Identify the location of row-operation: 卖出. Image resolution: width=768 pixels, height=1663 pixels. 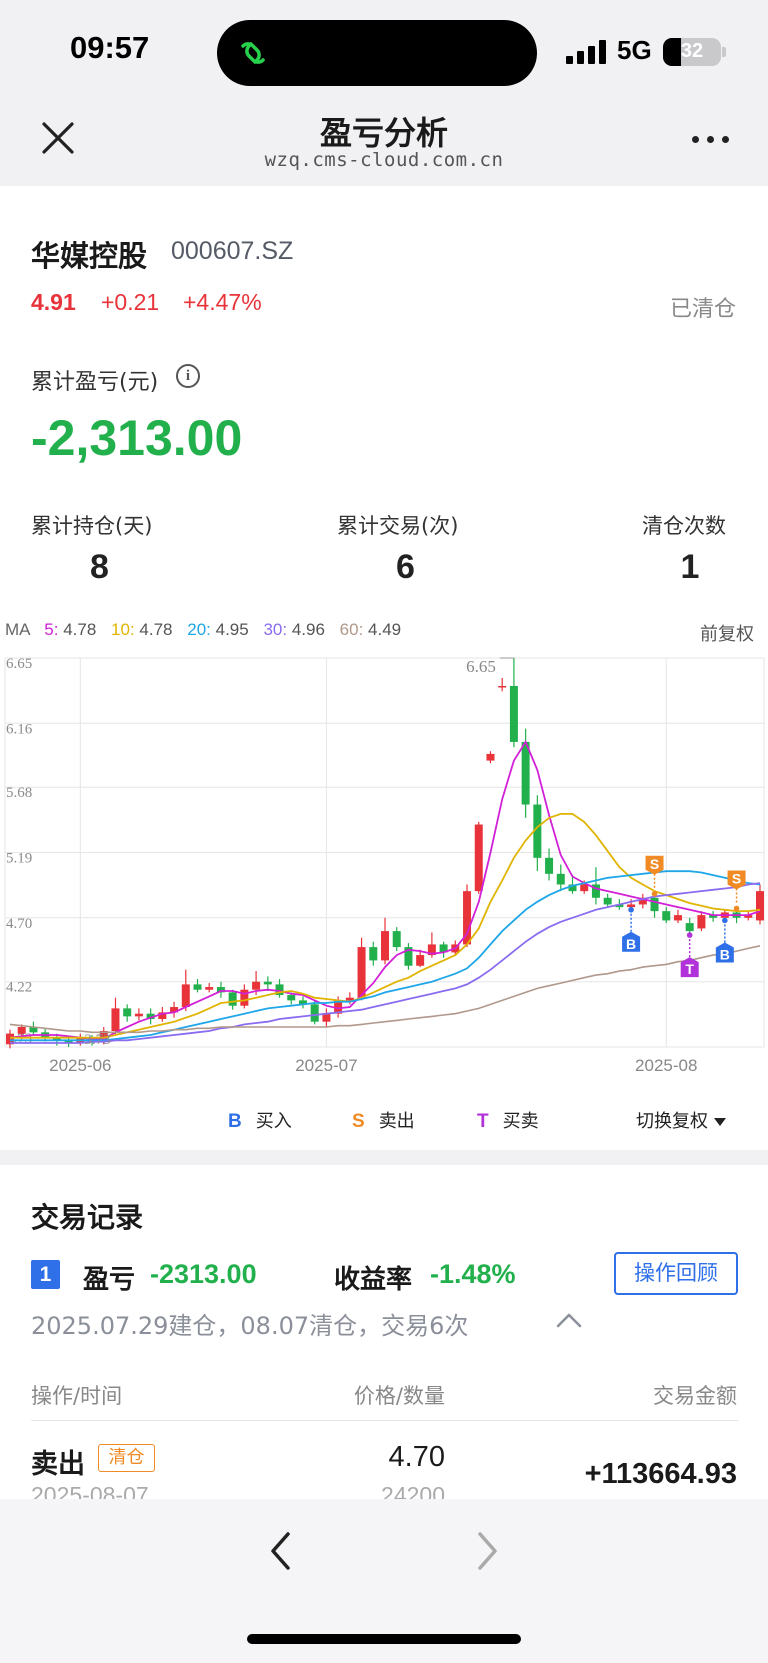
(58, 1464).